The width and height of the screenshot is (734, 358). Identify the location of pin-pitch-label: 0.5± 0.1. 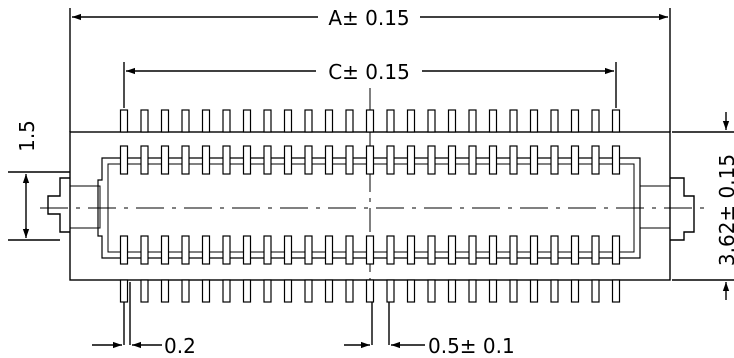
(471, 346).